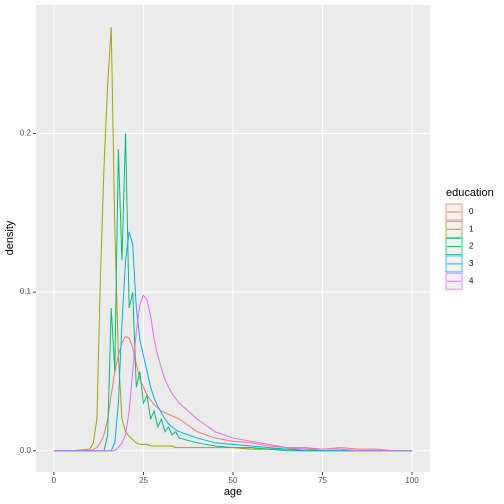 This screenshot has height=504, width=504. I want to click on x-tick-label: 100, so click(412, 480).